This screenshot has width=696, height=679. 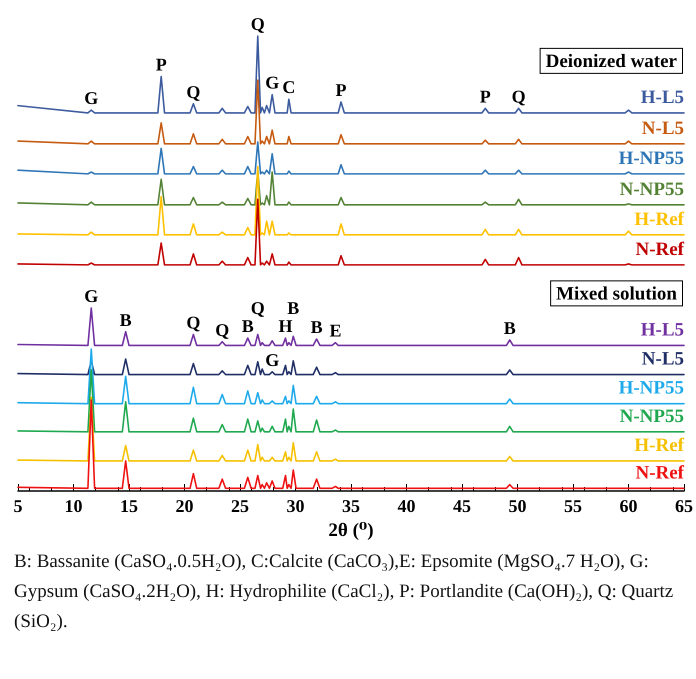 What do you see at coordinates (617, 293) in the screenshot?
I see `annotation: Mixed solution` at bounding box center [617, 293].